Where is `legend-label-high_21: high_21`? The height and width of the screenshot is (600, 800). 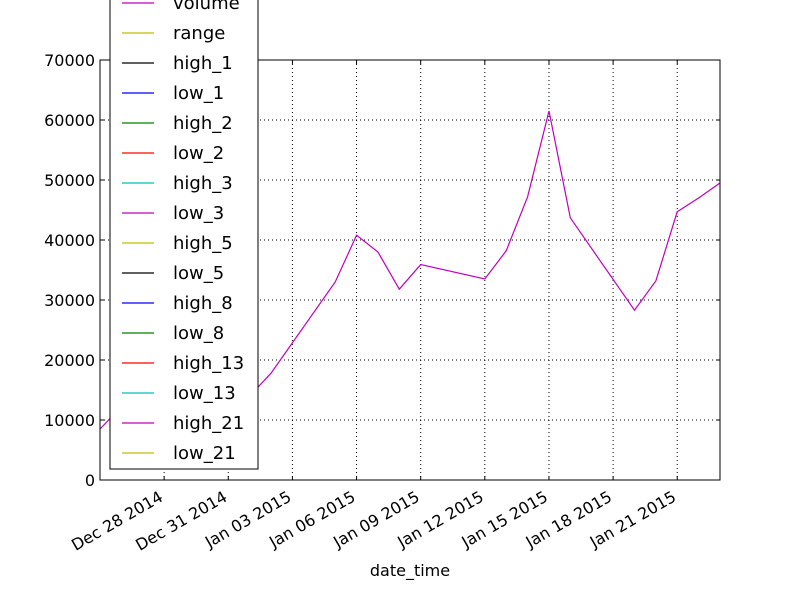 legend-label-high_21: high_21 is located at coordinates (208, 423).